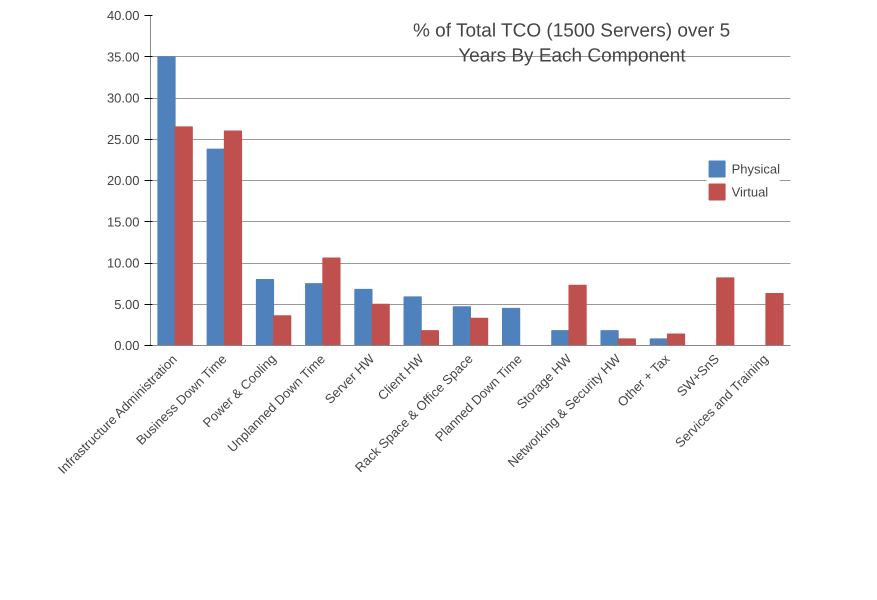 The width and height of the screenshot is (877, 600). I want to click on text: % of Total TCO (1500 Servers) over 5 Years By Each Component, so click(571, 43).